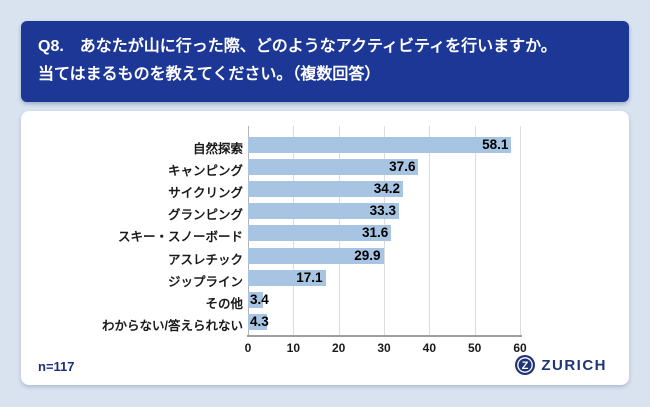 This screenshot has height=407, width=650. I want to click on zurich-wordmark: ZURICH, so click(574, 365).